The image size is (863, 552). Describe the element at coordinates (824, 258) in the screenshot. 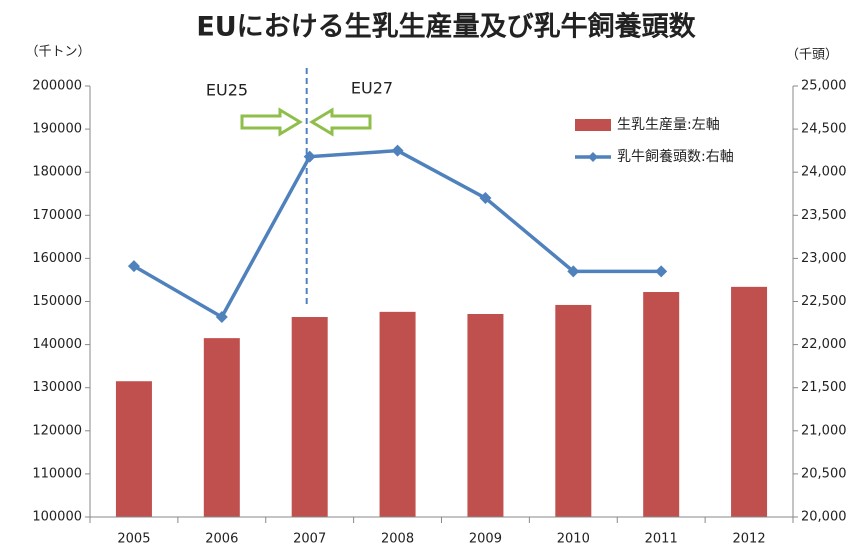

I see `y2-tick-label: 23,000` at that location.